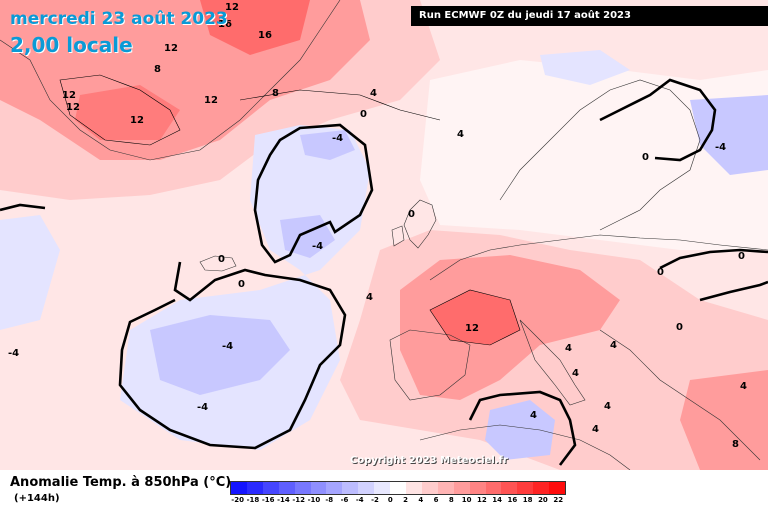  Describe the element at coordinates (23, 207) in the screenshot. I see `zero-contour-west` at that location.